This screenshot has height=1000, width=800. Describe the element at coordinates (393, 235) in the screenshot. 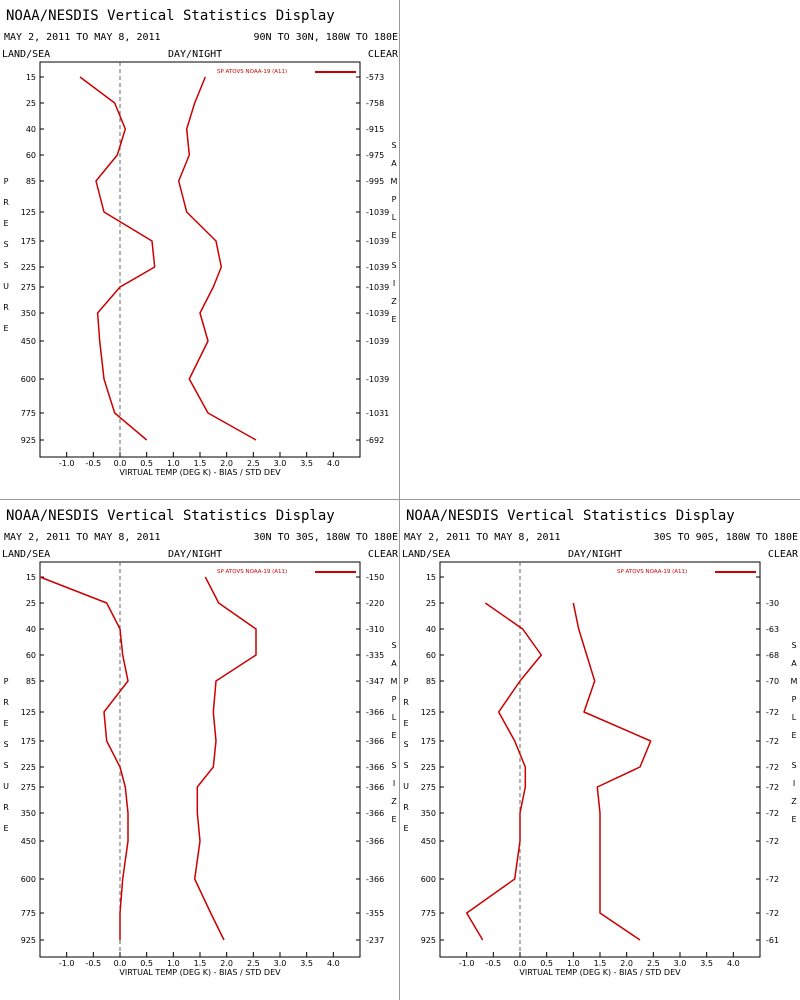

I see `sample-size-letter: E` at that location.